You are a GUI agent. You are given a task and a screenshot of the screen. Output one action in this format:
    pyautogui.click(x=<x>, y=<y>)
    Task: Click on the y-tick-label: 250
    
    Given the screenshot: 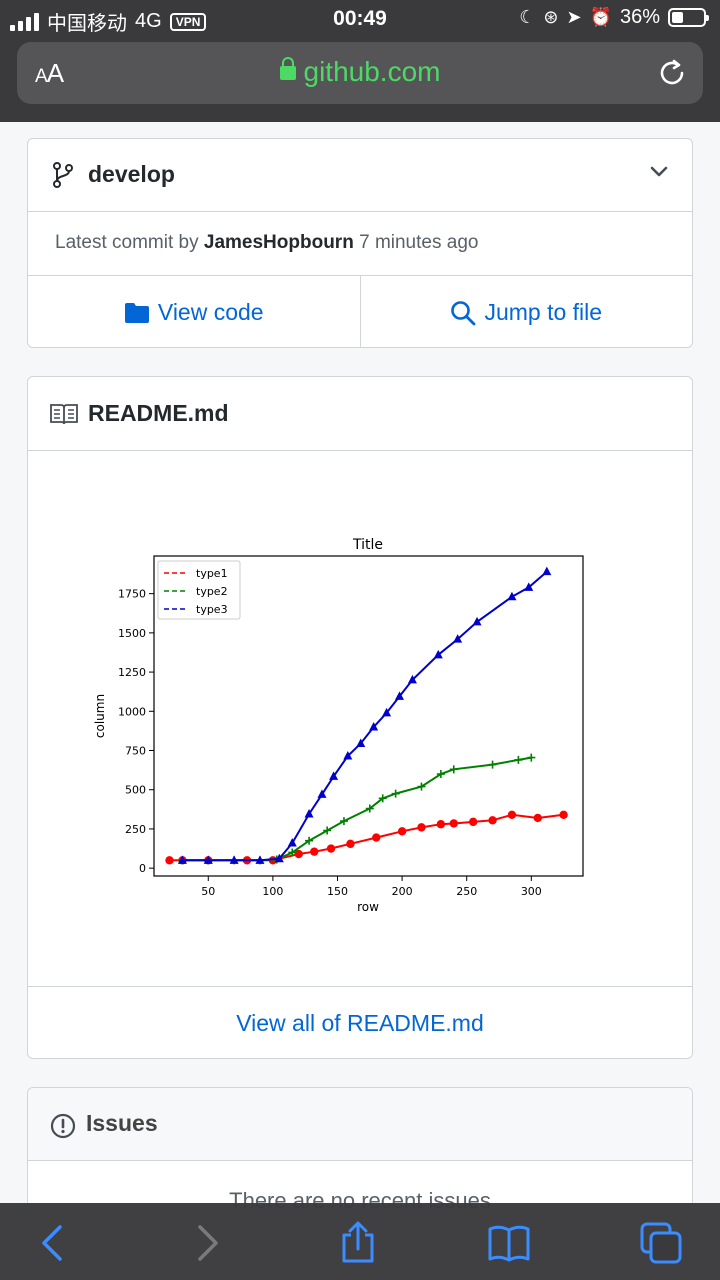 What is the action you would take?
    pyautogui.click(x=135, y=829)
    